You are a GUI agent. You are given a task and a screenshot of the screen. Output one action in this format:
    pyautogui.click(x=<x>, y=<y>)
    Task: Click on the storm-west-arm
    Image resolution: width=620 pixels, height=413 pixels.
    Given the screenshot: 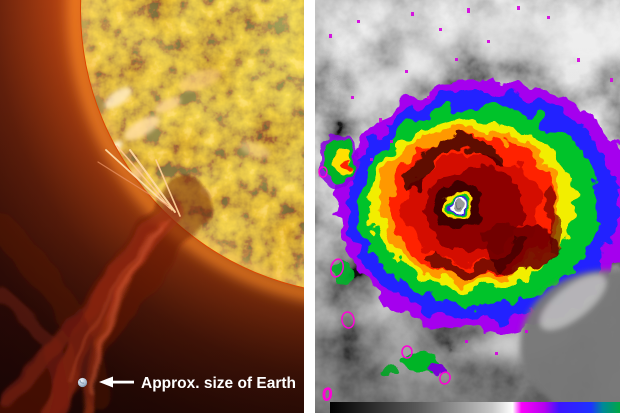 What is the action you would take?
    pyautogui.click(x=382, y=255)
    